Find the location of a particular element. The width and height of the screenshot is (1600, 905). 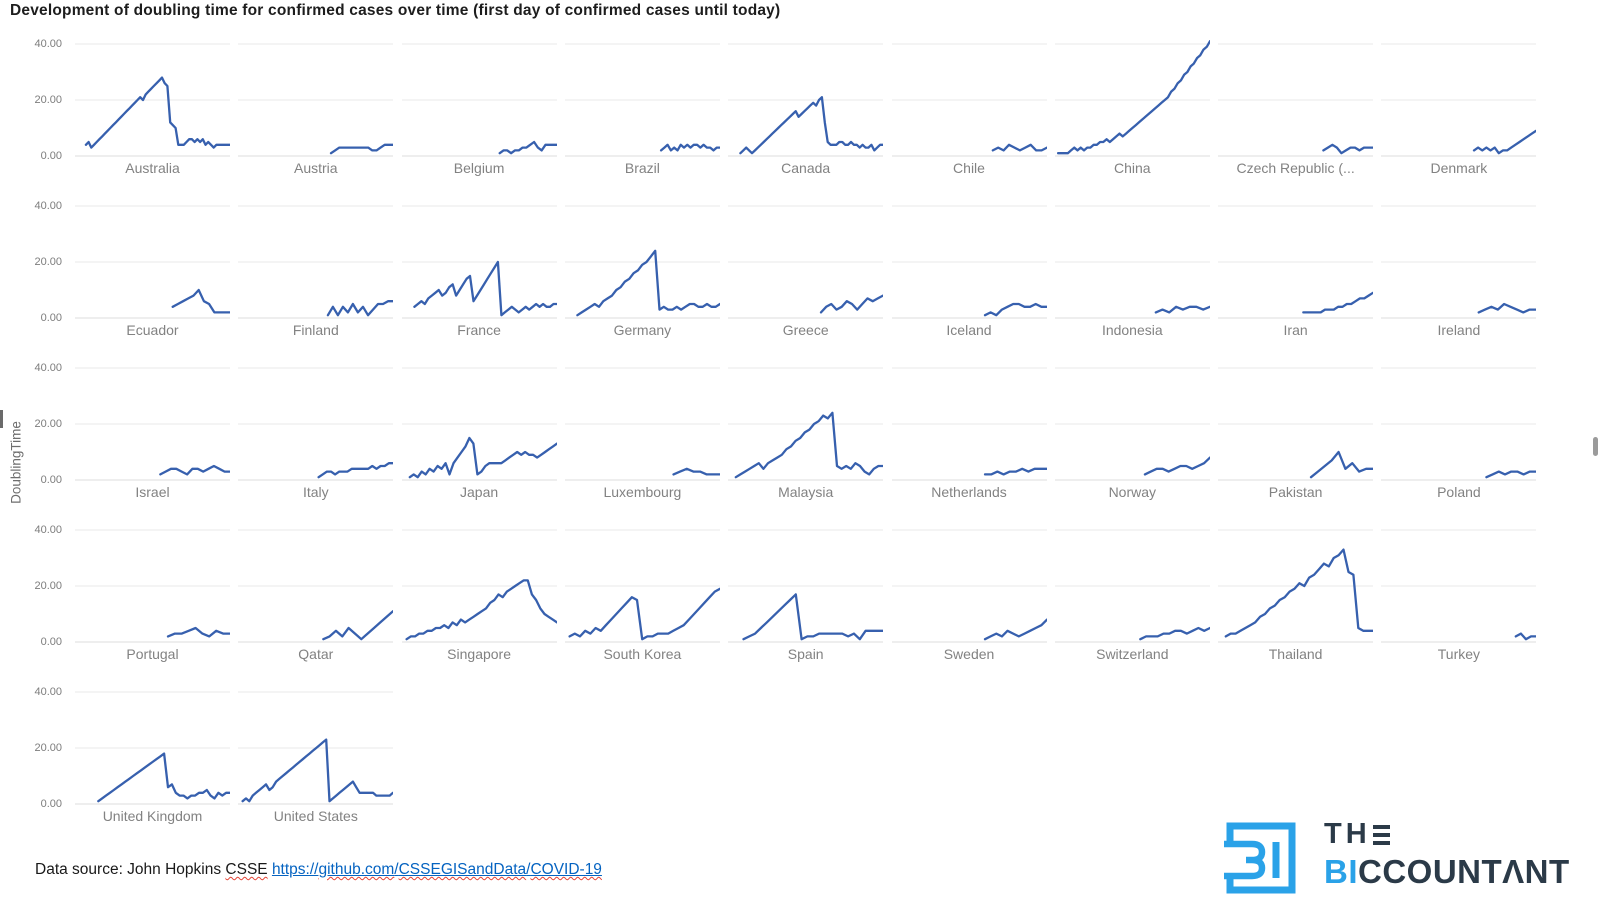

country-label: Italy is located at coordinates (315, 492).